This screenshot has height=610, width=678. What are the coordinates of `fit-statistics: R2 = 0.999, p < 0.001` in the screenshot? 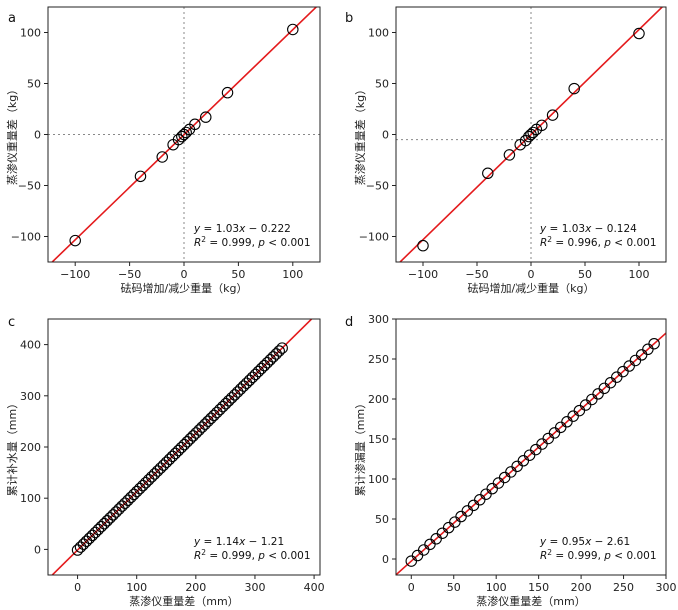 It's located at (252, 555).